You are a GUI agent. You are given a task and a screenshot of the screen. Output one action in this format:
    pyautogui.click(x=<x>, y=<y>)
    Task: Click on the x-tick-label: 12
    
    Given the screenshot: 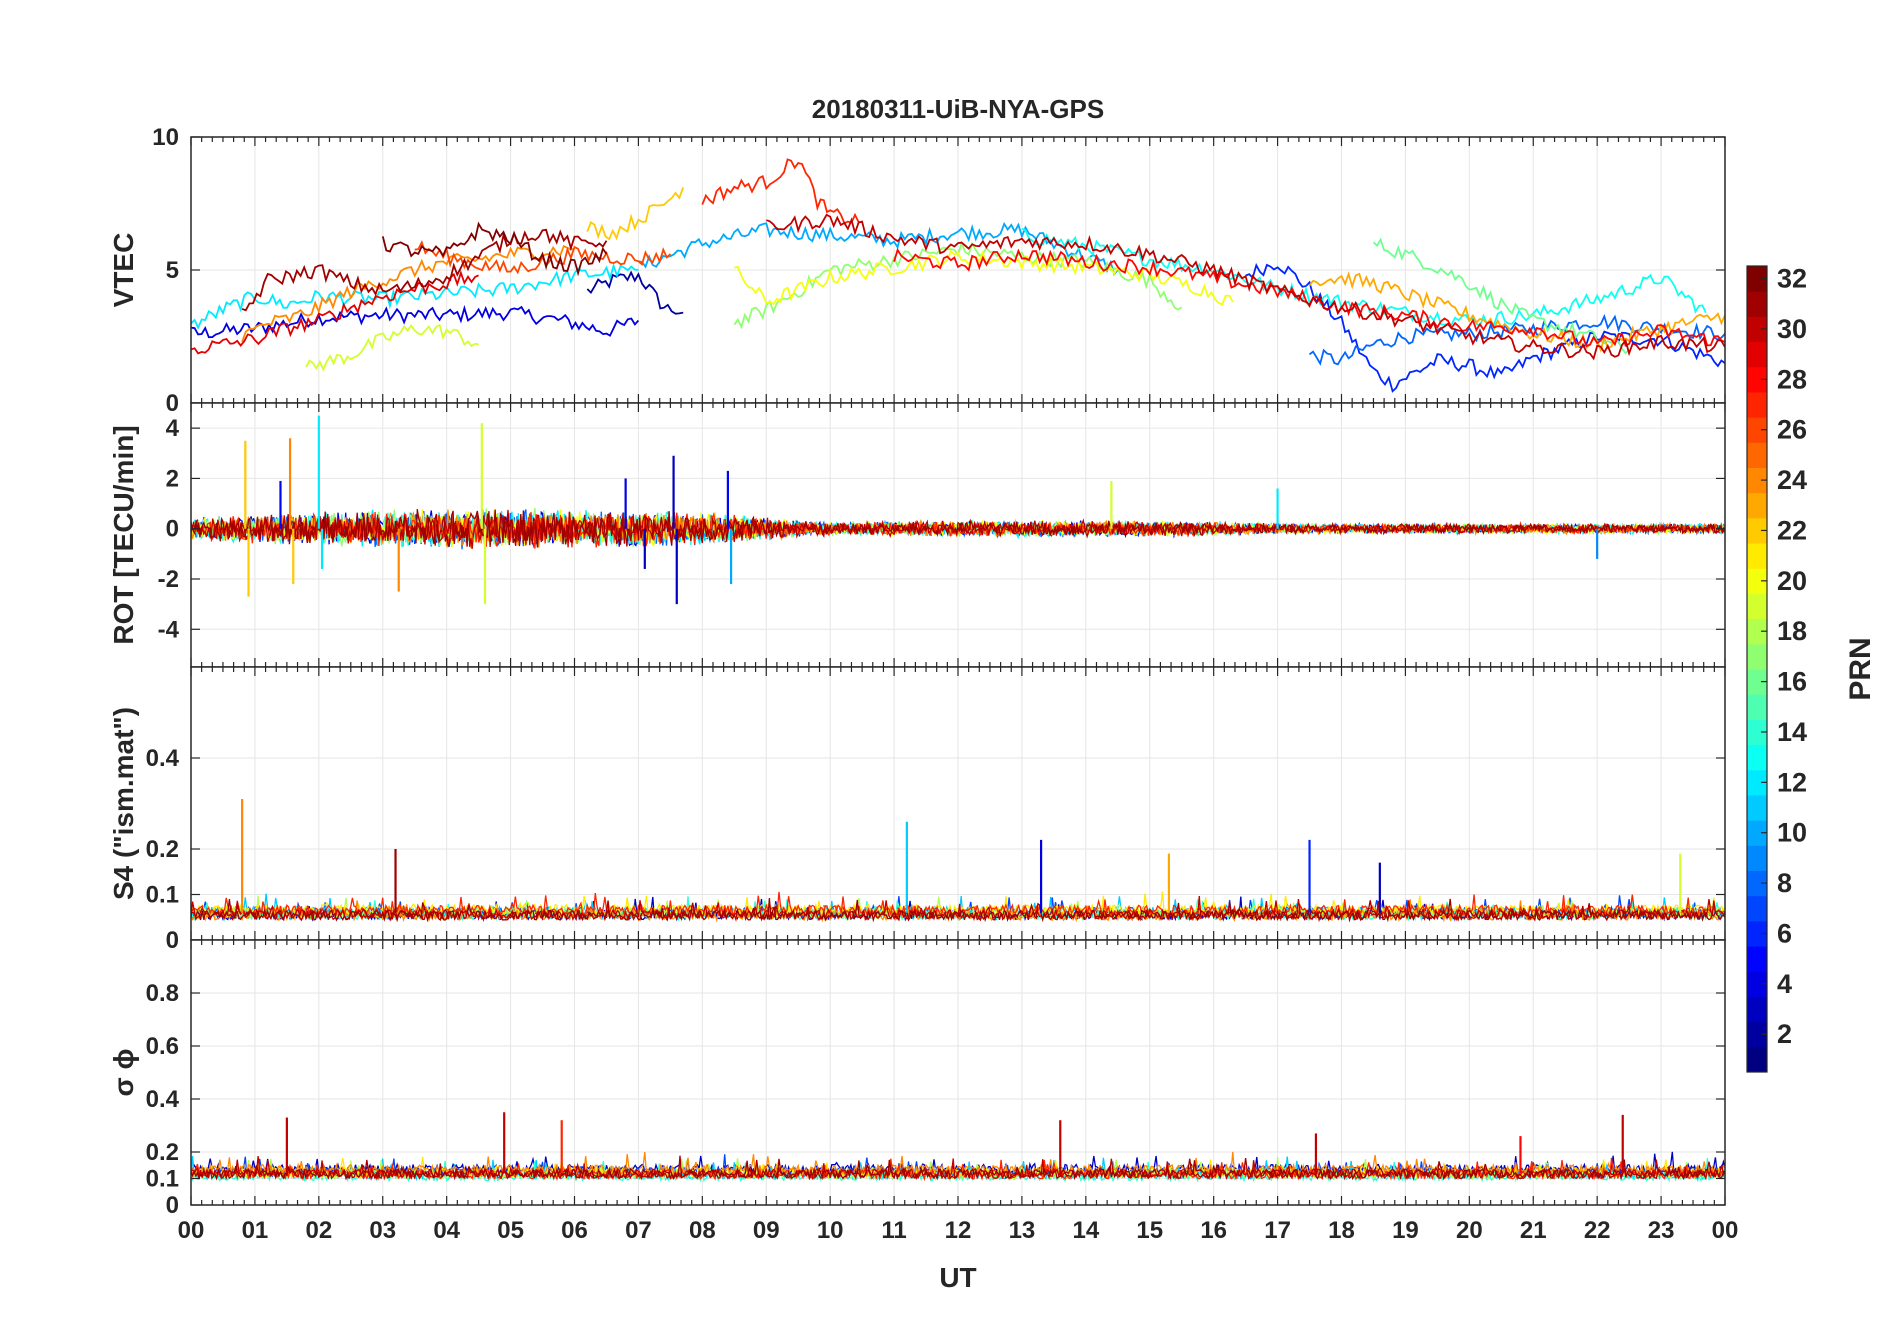 What is the action you would take?
    pyautogui.click(x=958, y=1230)
    